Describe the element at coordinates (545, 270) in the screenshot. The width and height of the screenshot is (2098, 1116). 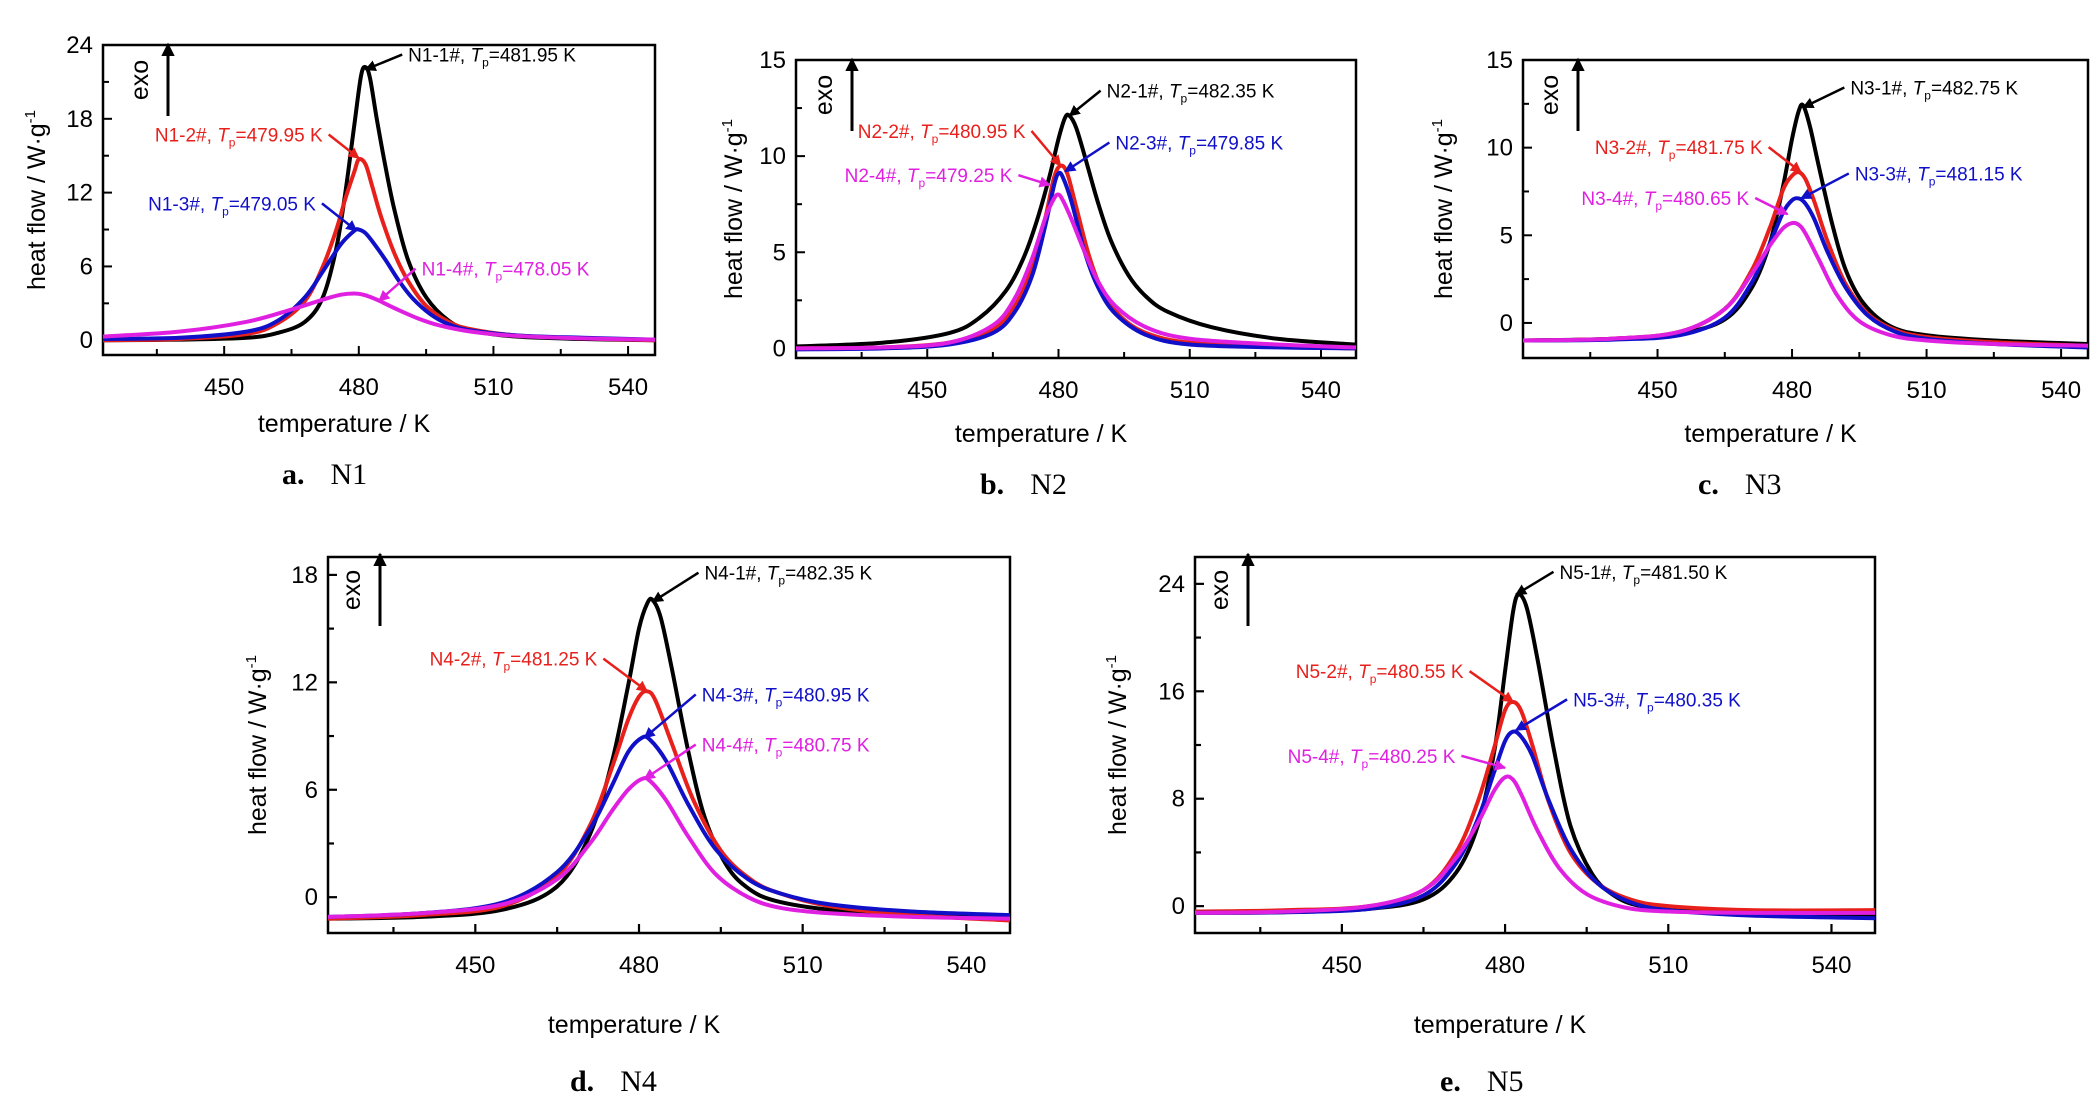
I see `annotation-tp-value: =478.05 K` at that location.